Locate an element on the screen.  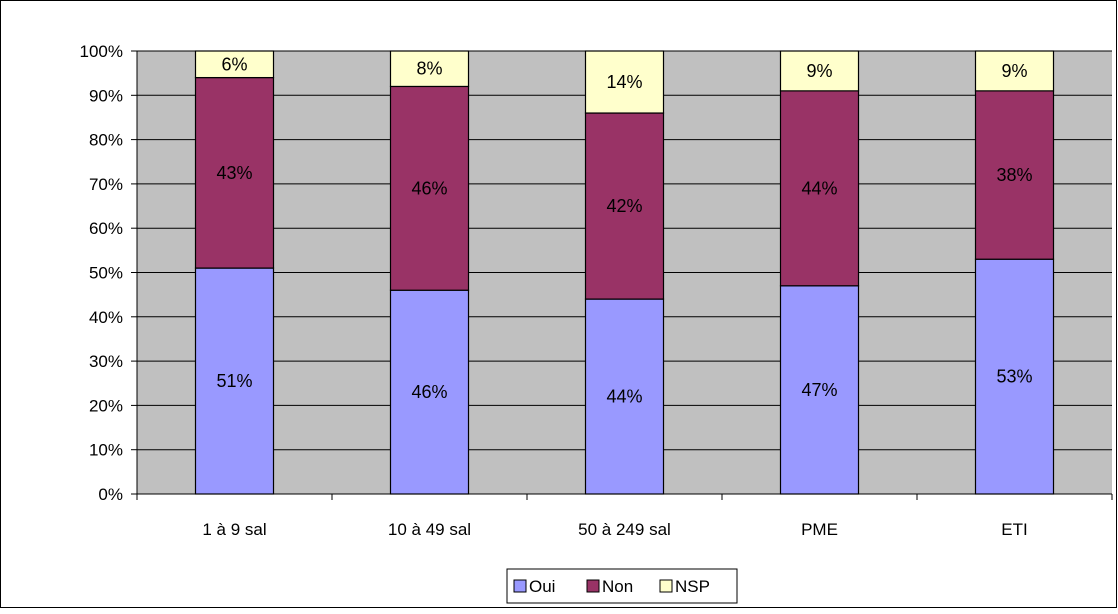
y-tick-label: 80% is located at coordinates (106, 140).